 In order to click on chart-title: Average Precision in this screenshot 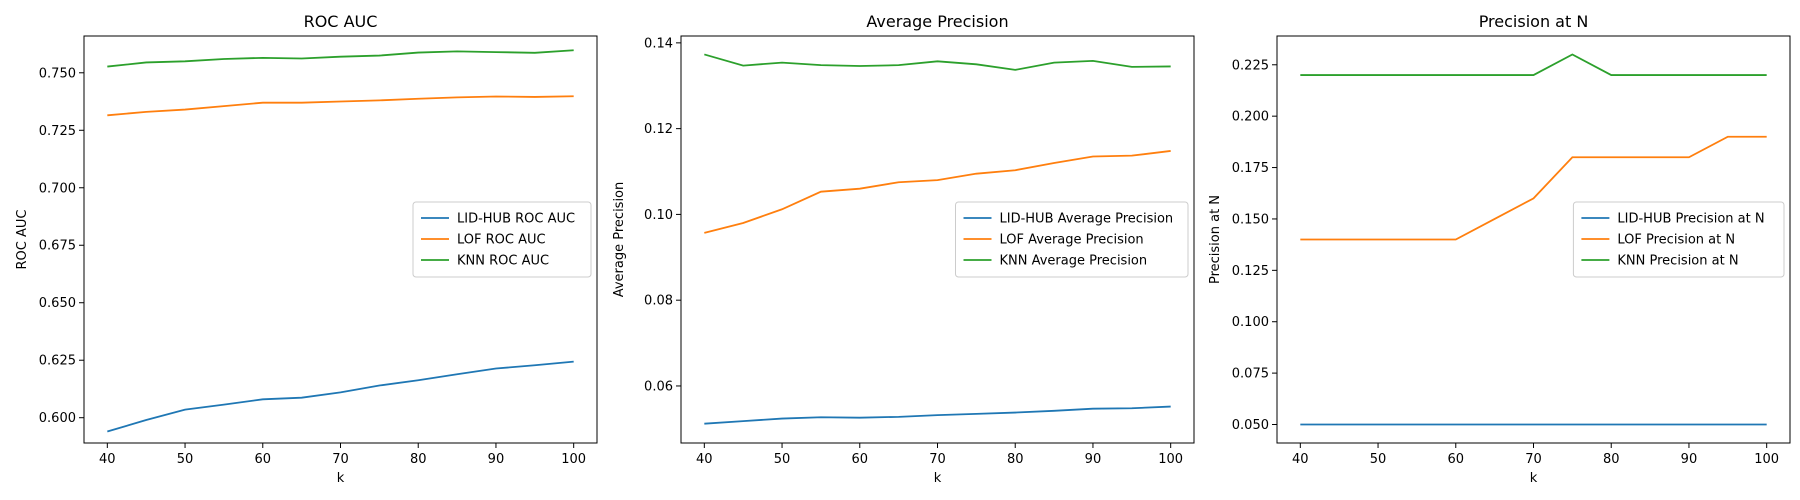, I will do `click(937, 21)`.